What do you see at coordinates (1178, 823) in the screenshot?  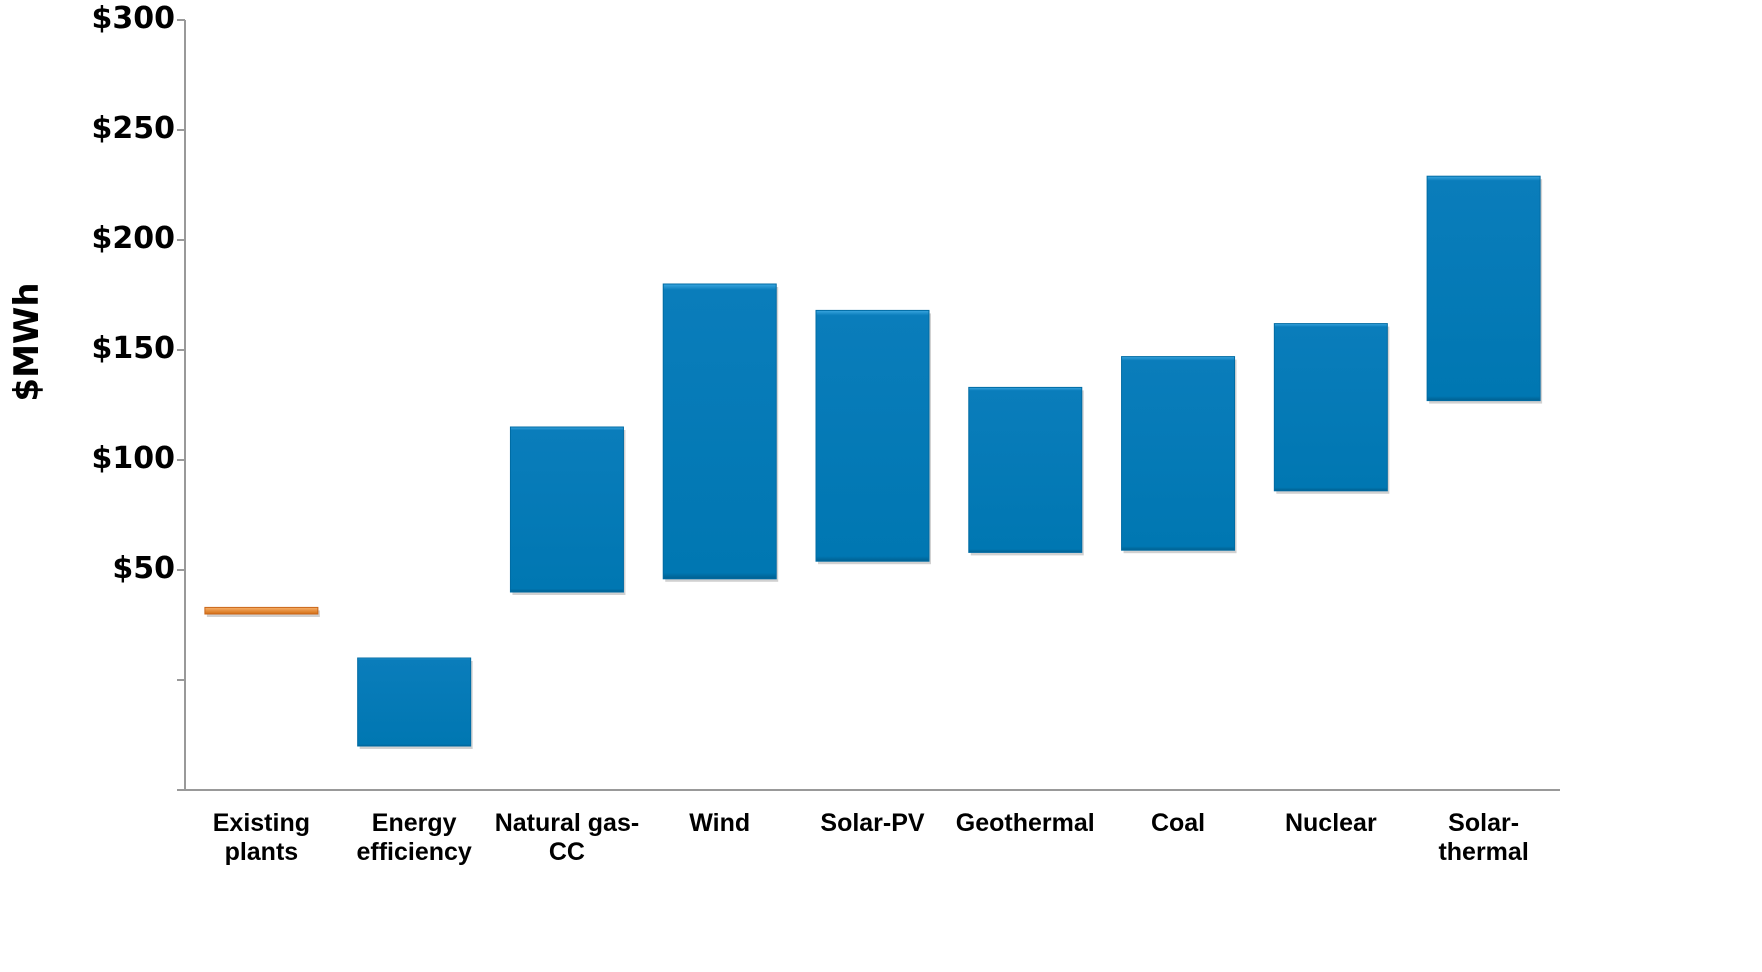 I see `x-tick-label: Coal` at bounding box center [1178, 823].